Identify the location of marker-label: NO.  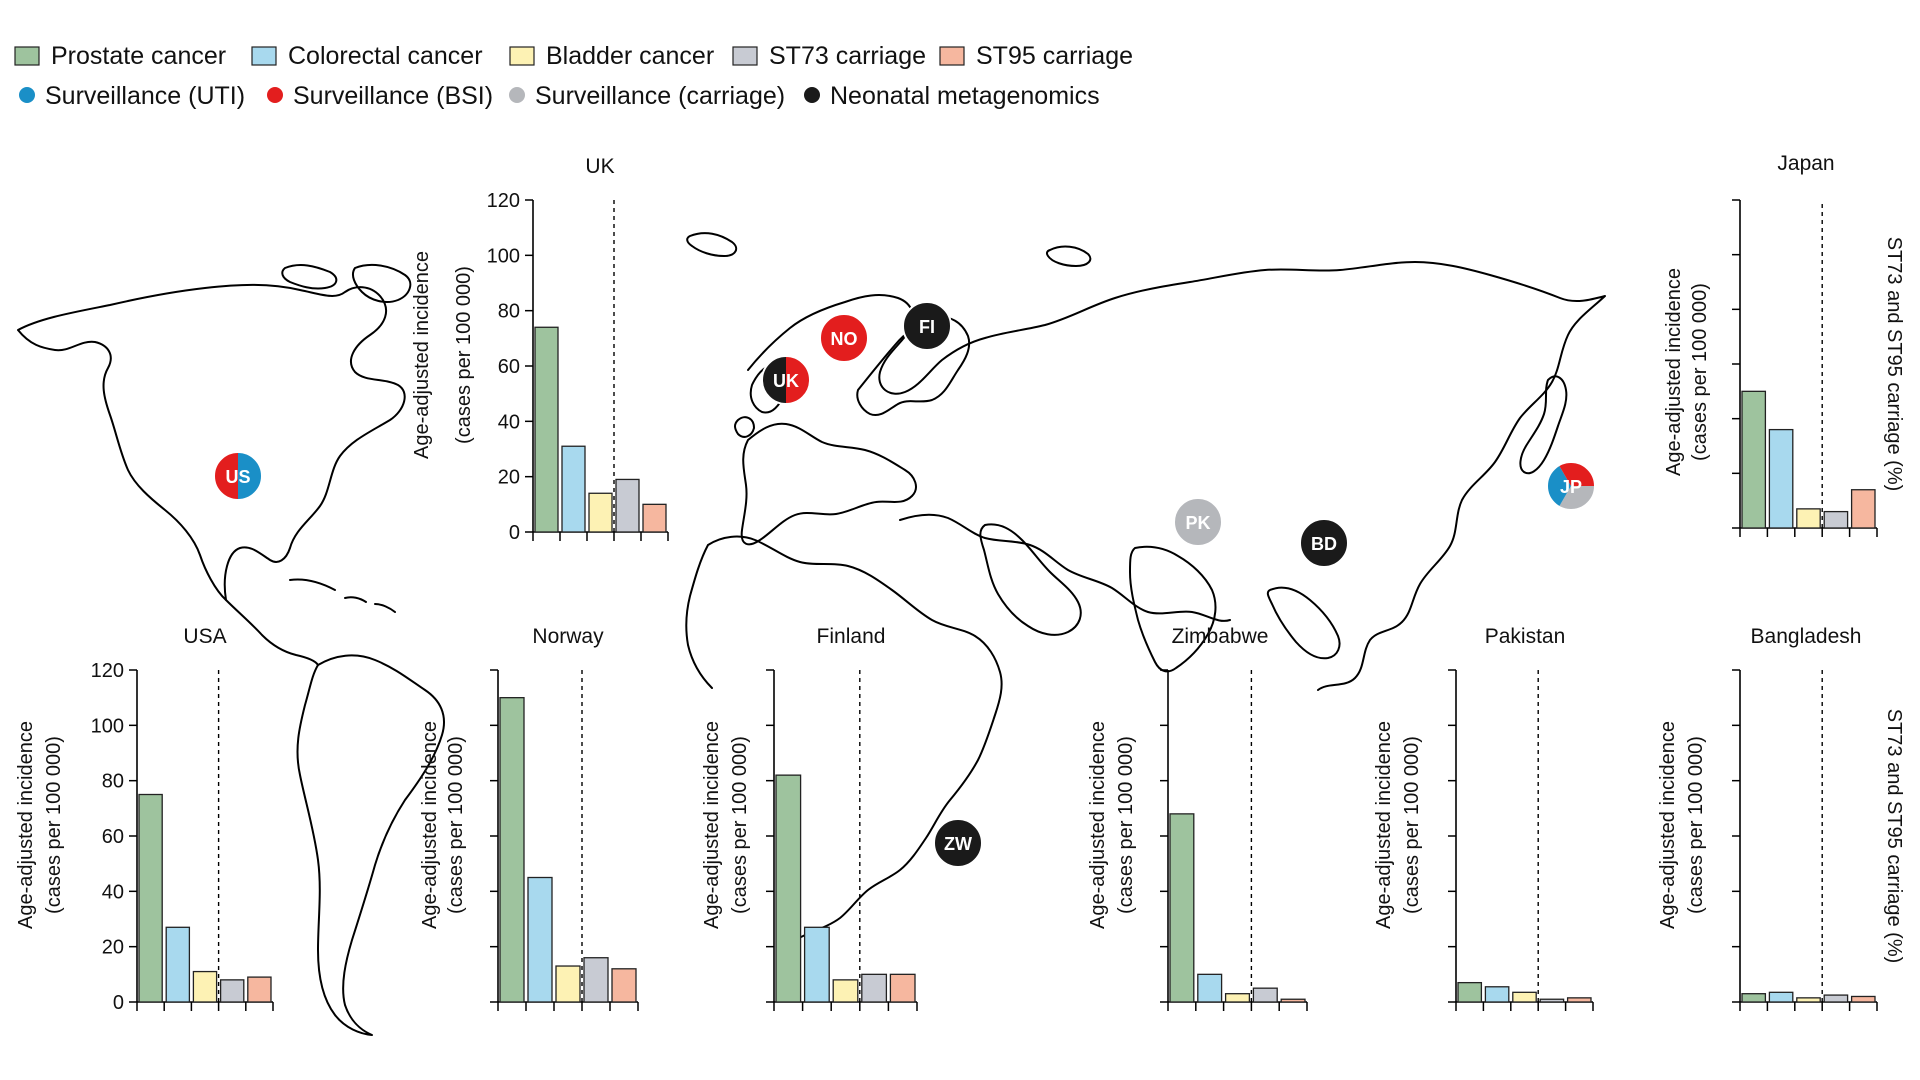
(844, 339).